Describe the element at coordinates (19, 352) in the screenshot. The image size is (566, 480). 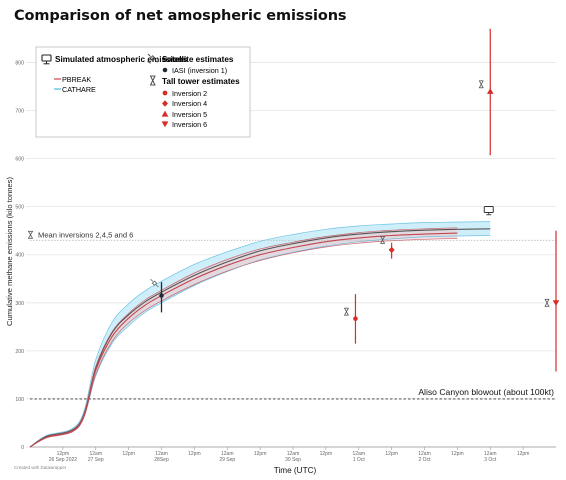
I see `y-tick-label: 200` at that location.